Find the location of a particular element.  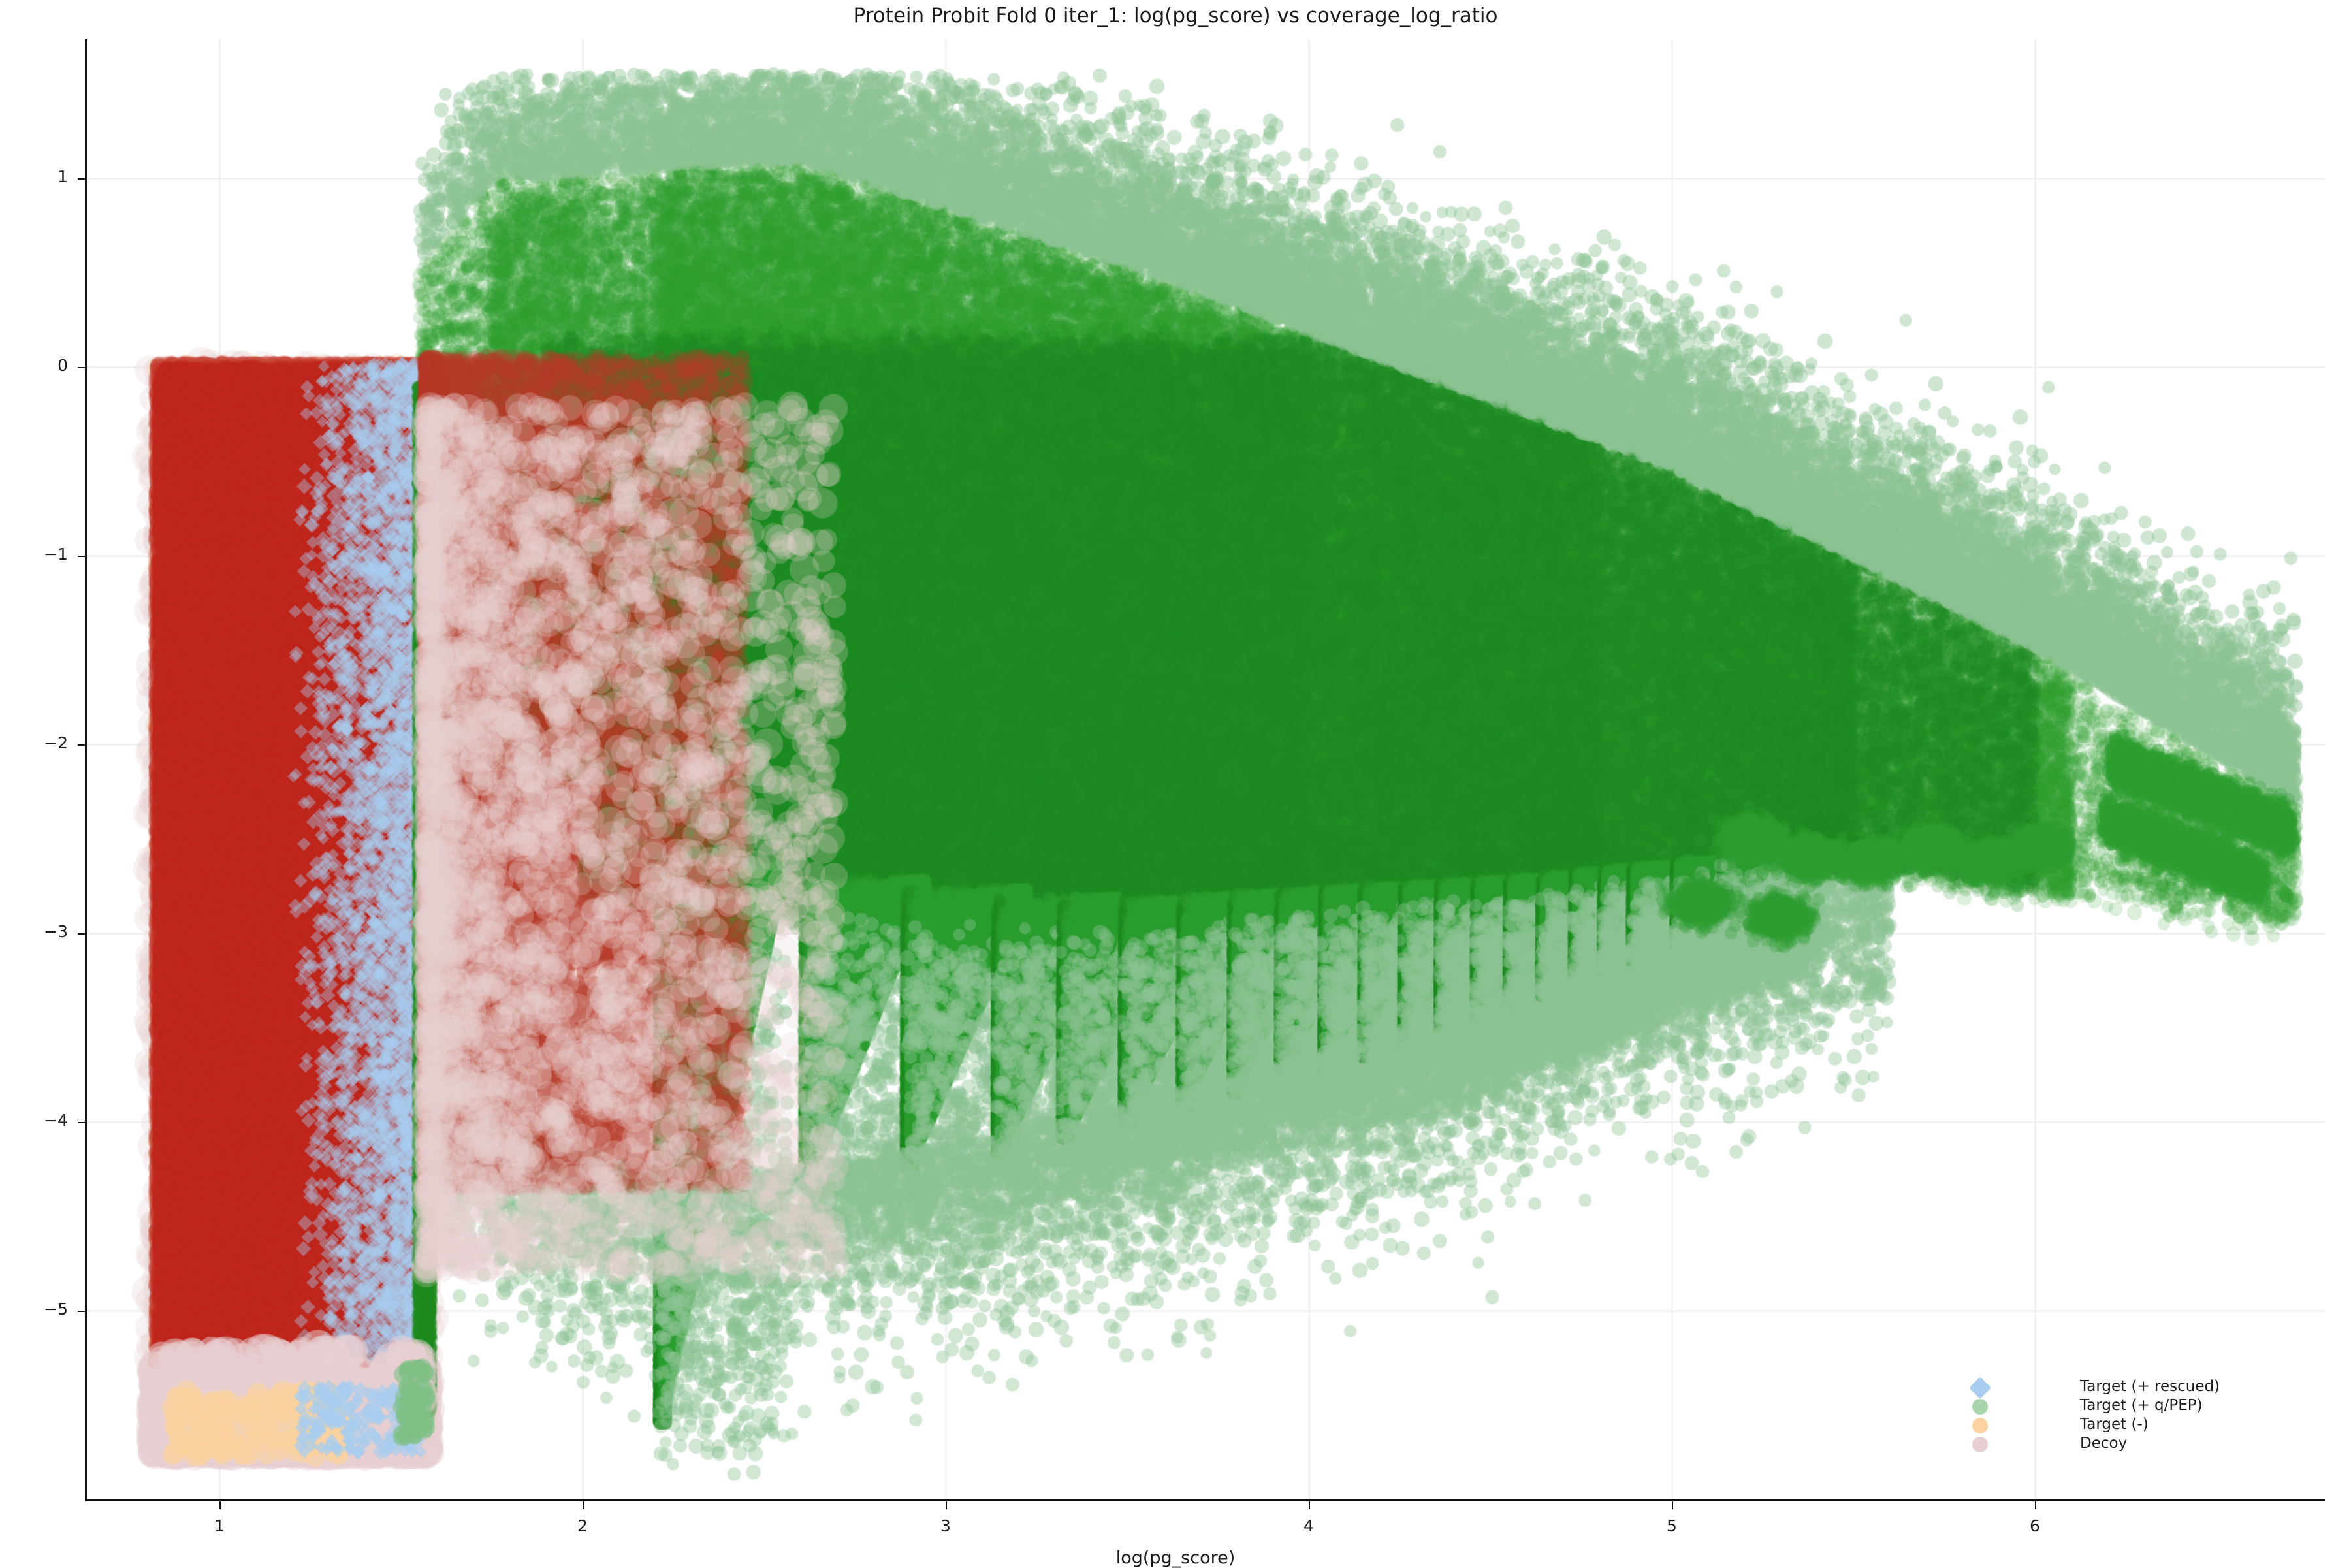

y-tick-label: −1 is located at coordinates (56, 554).